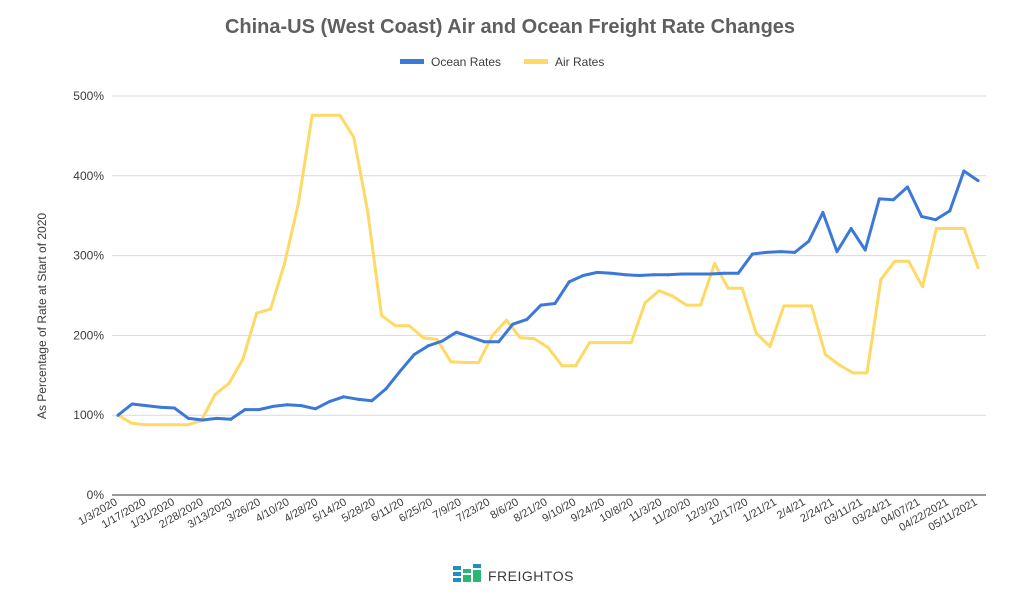 Image resolution: width=1024 pixels, height=600 pixels. Describe the element at coordinates (536, 61) in the screenshot. I see `legend-swatch-air` at that location.